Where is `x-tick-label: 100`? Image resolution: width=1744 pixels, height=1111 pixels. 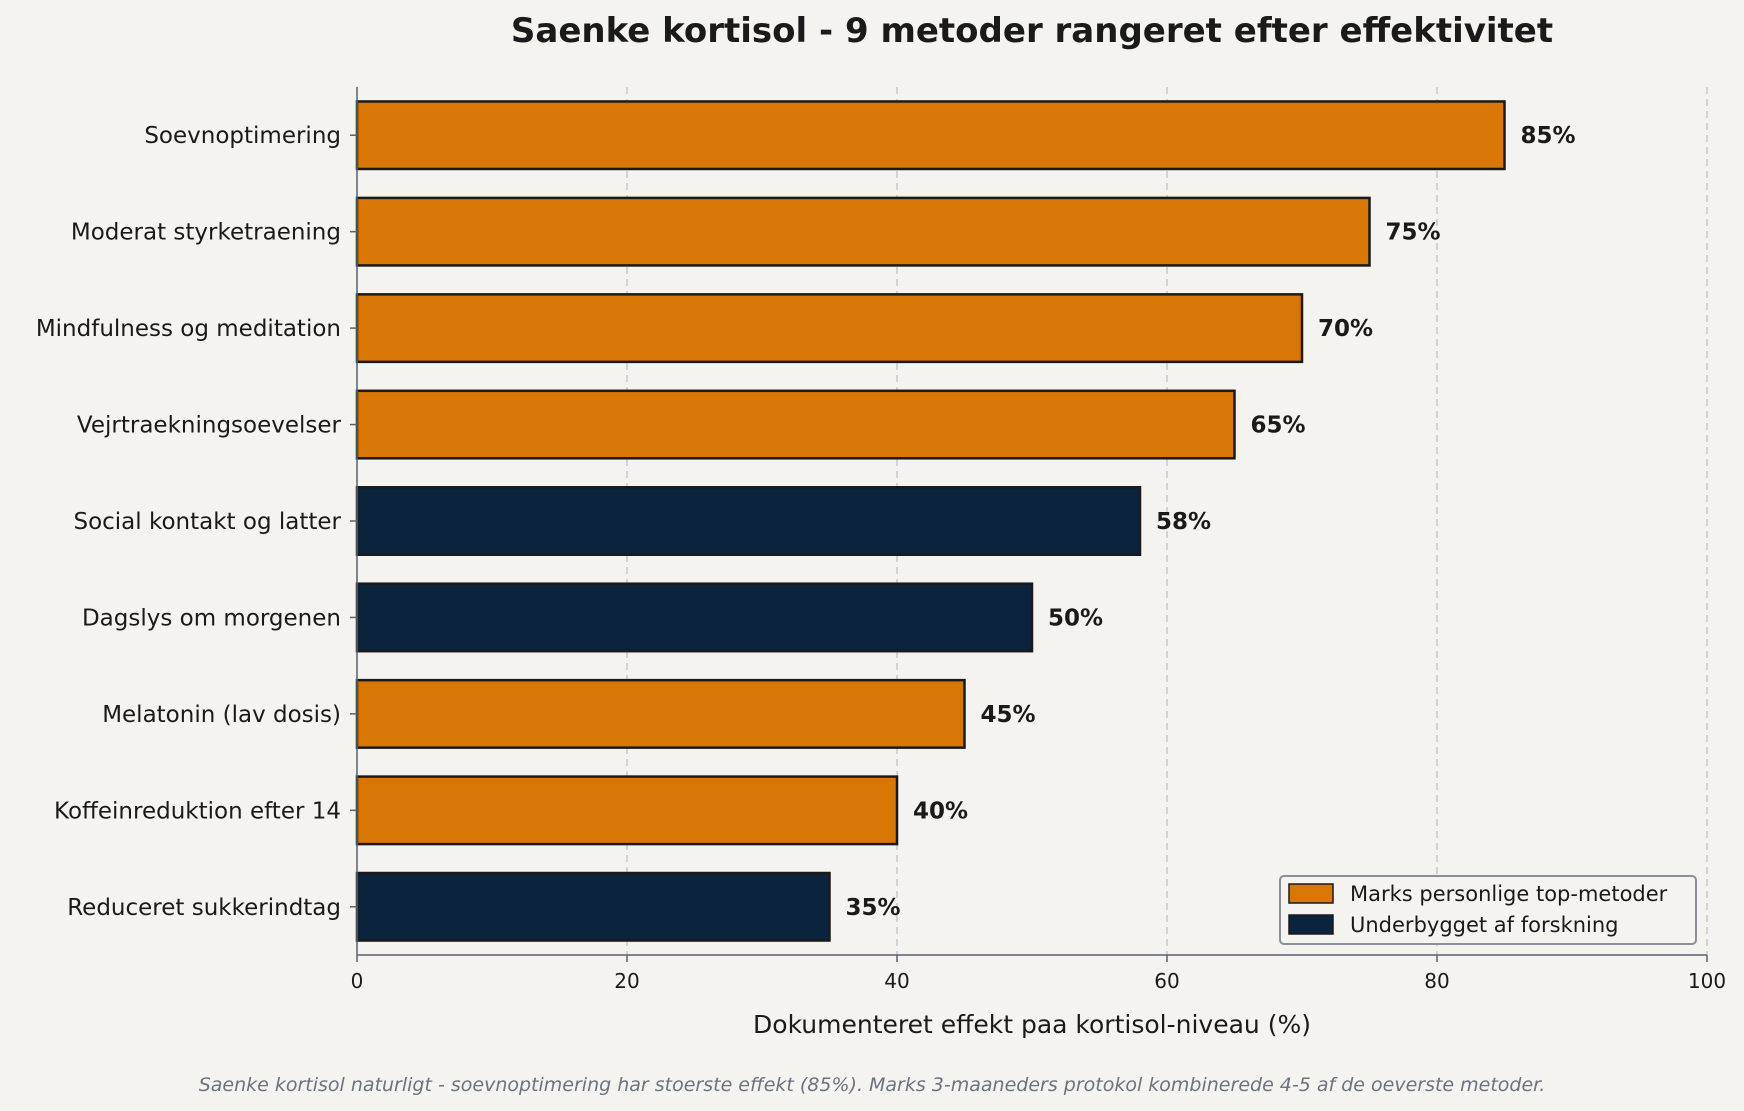 x-tick-label: 100 is located at coordinates (1707, 981).